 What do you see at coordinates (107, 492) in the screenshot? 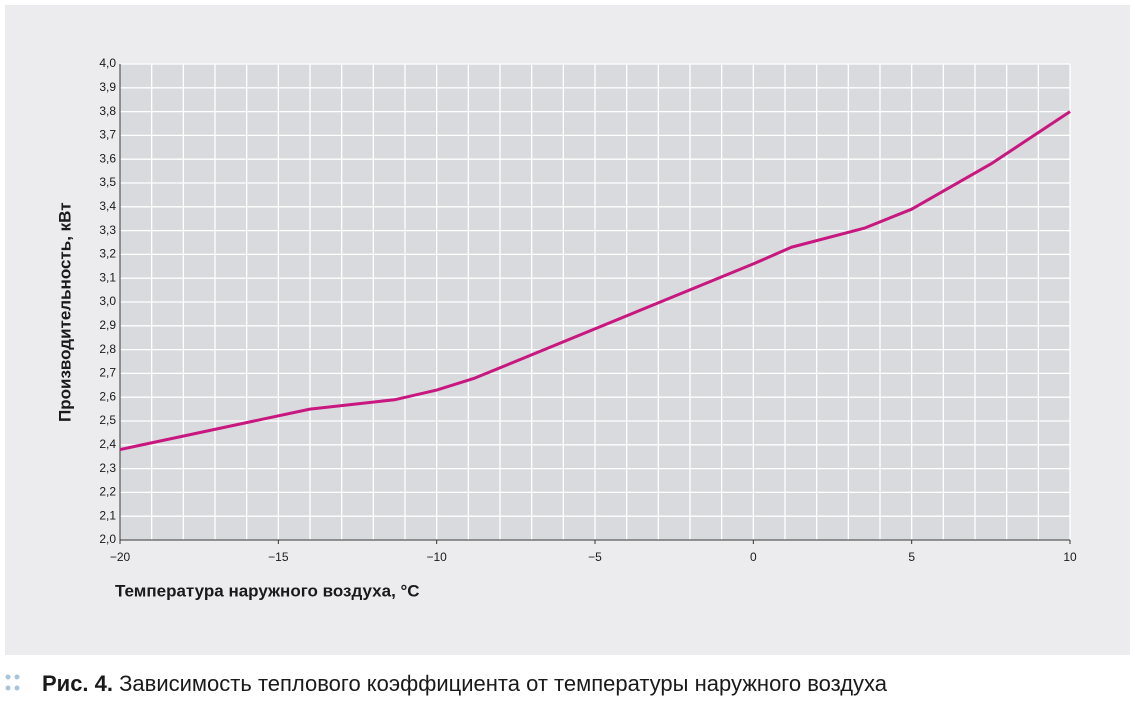
I see `y-tick-label: 2,2` at bounding box center [107, 492].